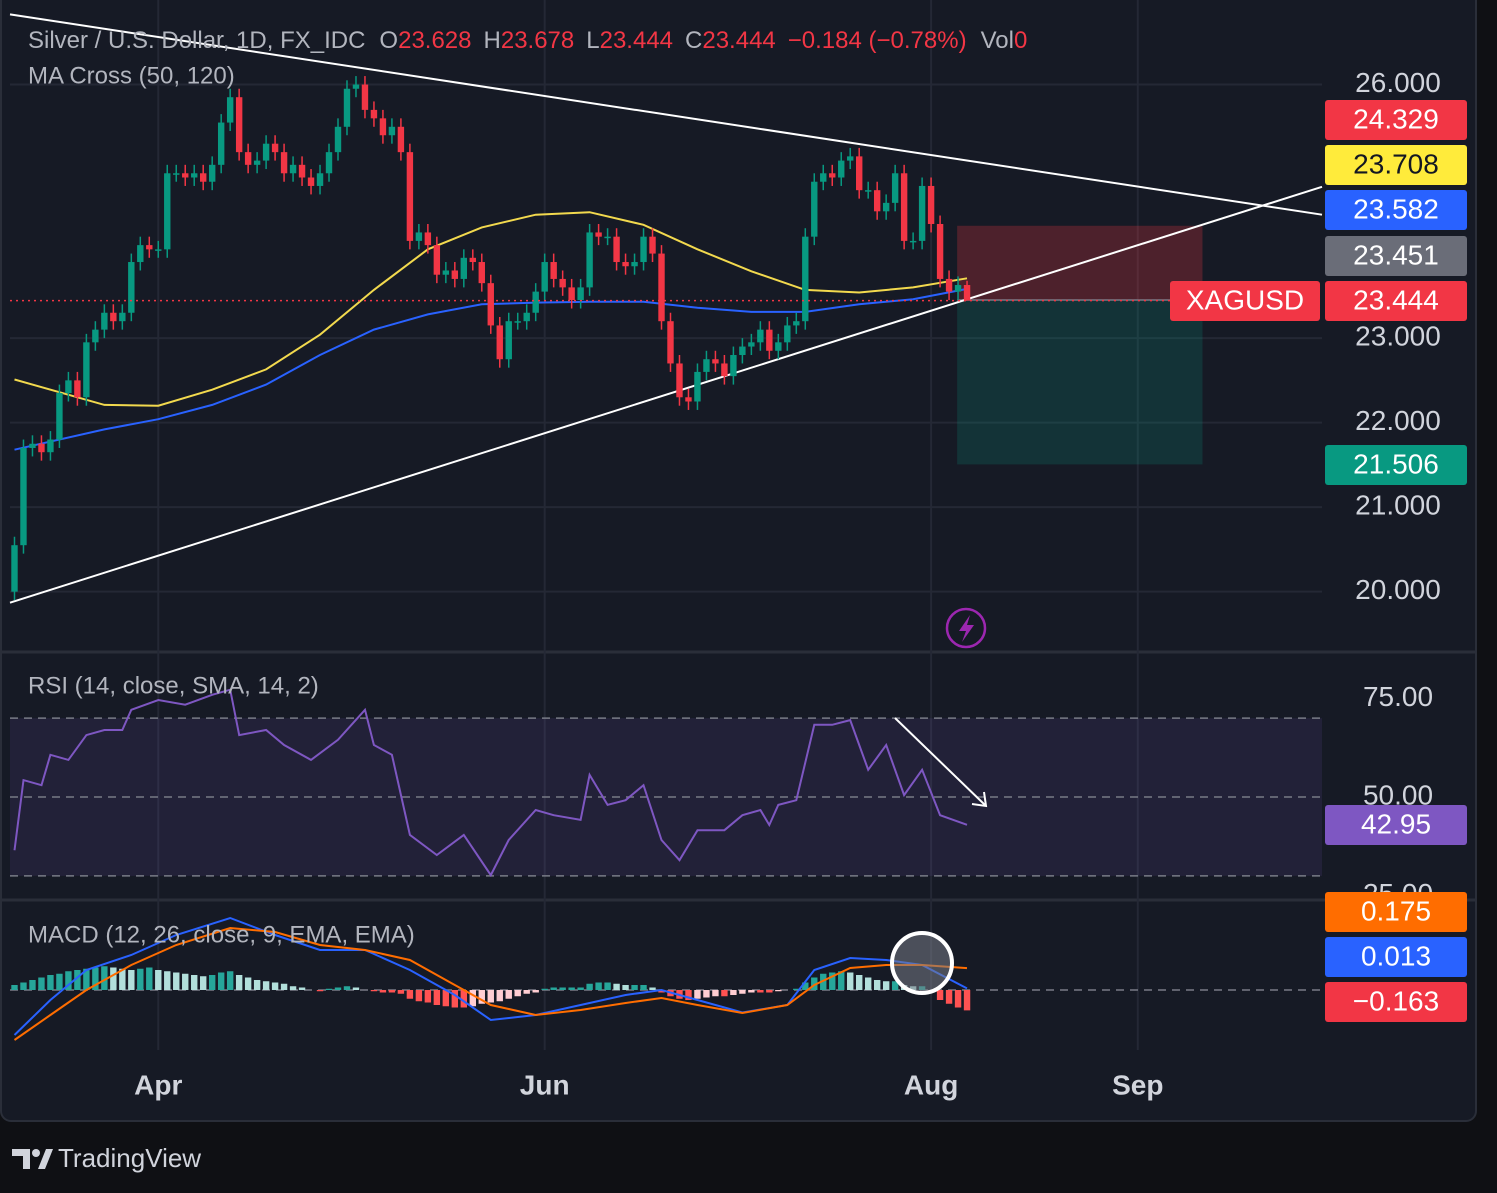 The width and height of the screenshot is (1497, 1193). Describe the element at coordinates (1396, 118) in the screenshot. I see `price-label: 24.329` at that location.